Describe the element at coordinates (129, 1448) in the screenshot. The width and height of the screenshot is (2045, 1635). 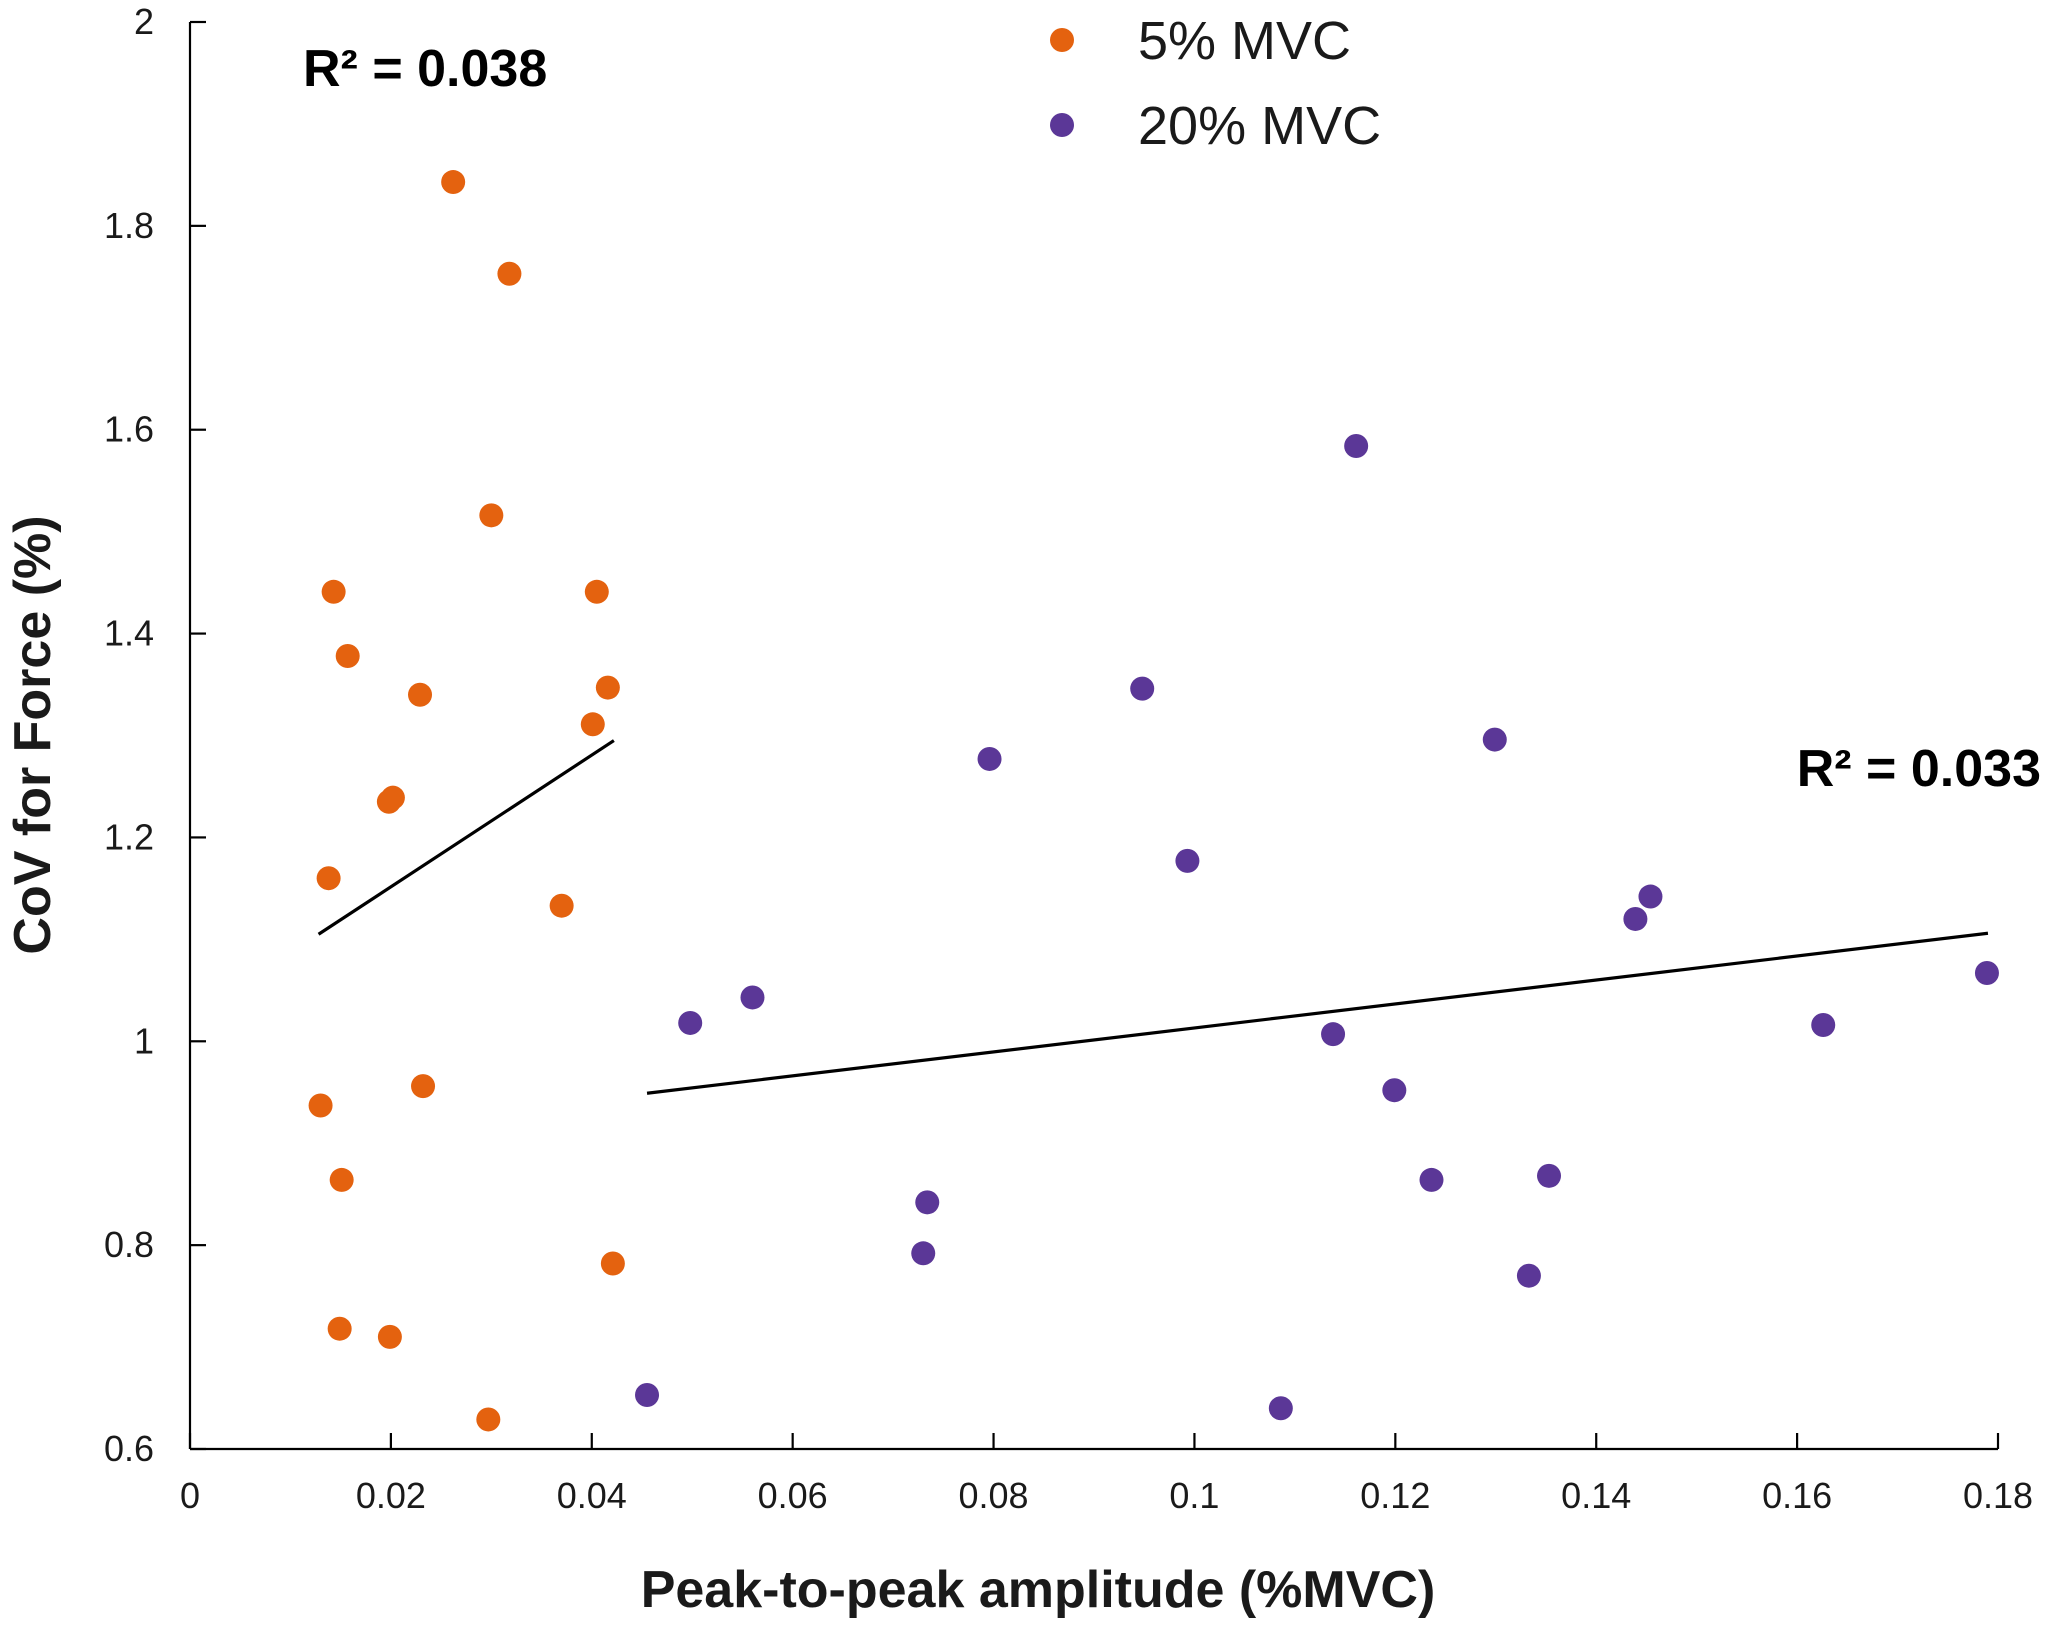
I see `y-tick-label: 0.6` at that location.